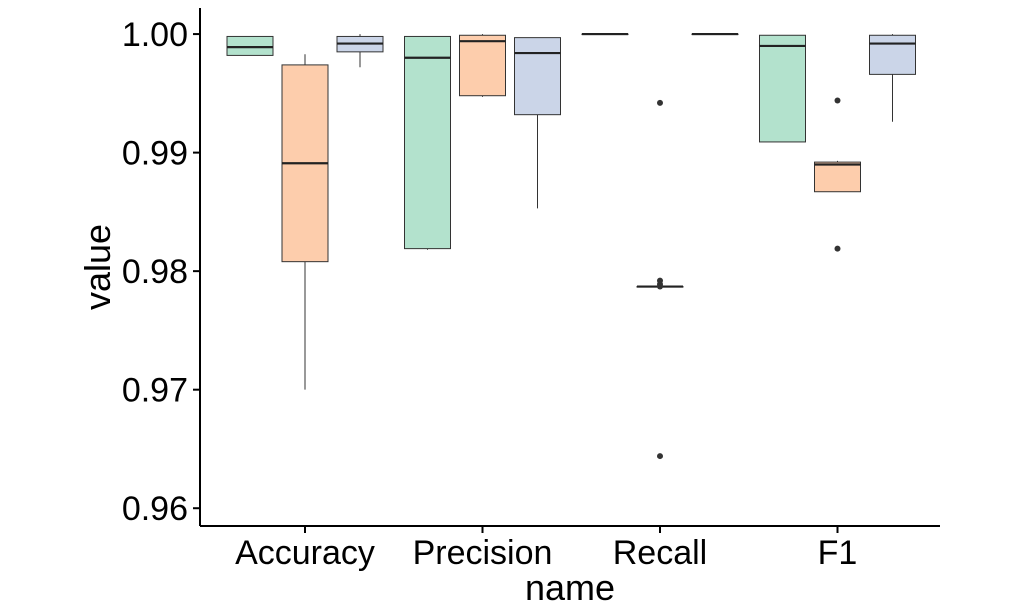  I want to click on y-tick-label: 1.00, so click(155, 35).